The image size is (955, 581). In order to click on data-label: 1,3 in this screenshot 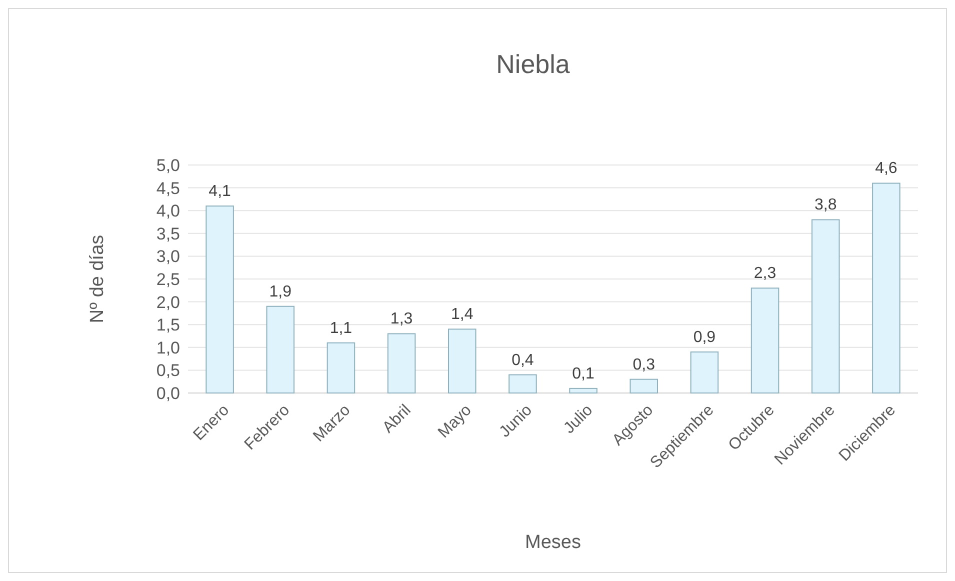, I will do `click(401, 319)`.